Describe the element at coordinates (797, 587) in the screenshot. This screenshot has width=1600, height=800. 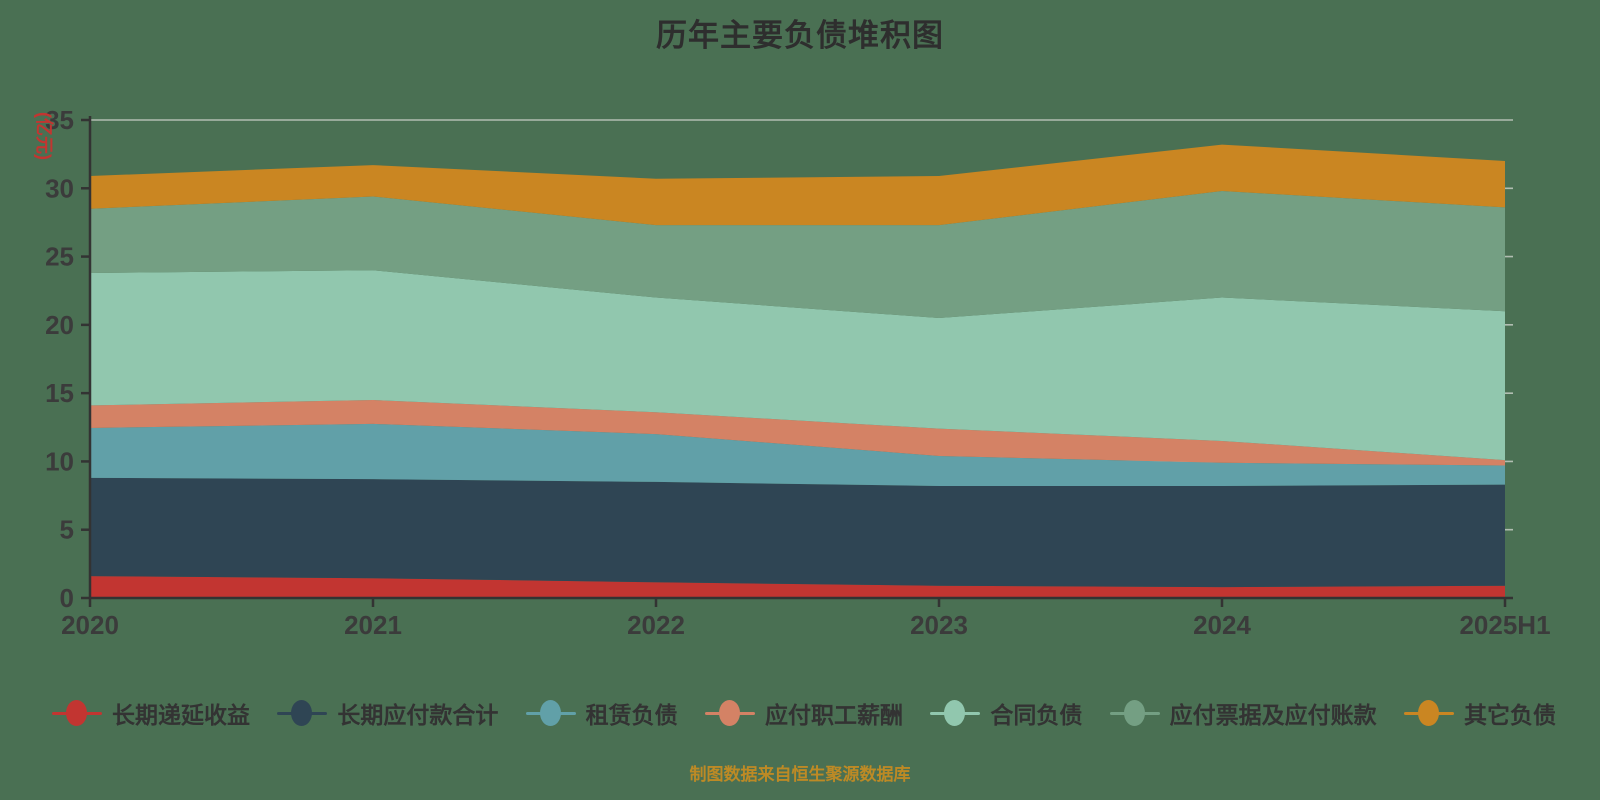
I see `area-series-长期递延收益` at that location.